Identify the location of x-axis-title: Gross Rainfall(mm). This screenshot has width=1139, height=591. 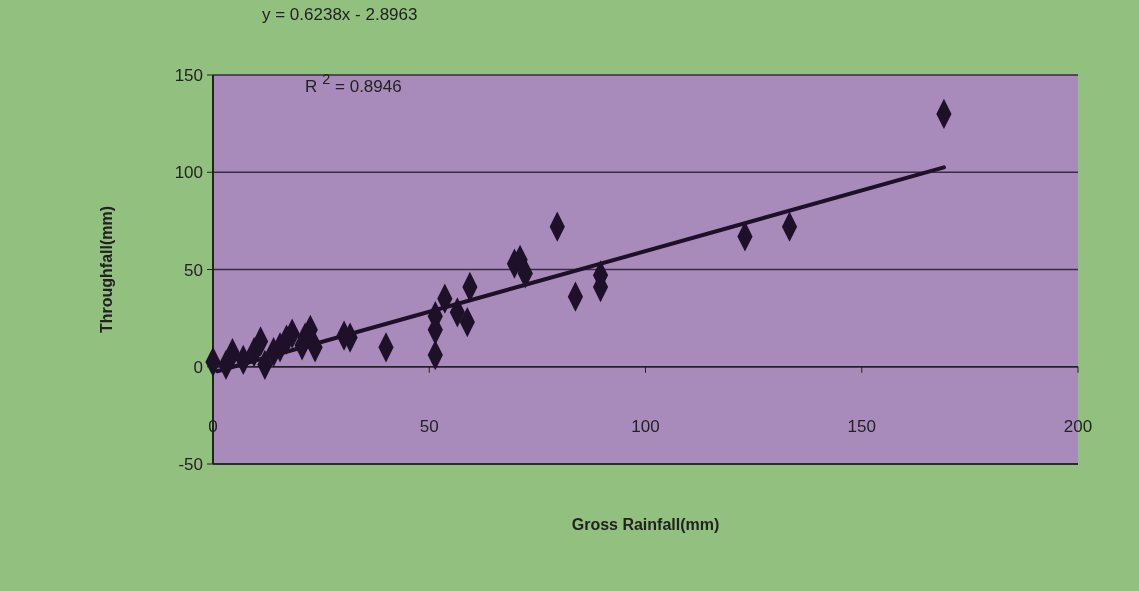
(645, 524).